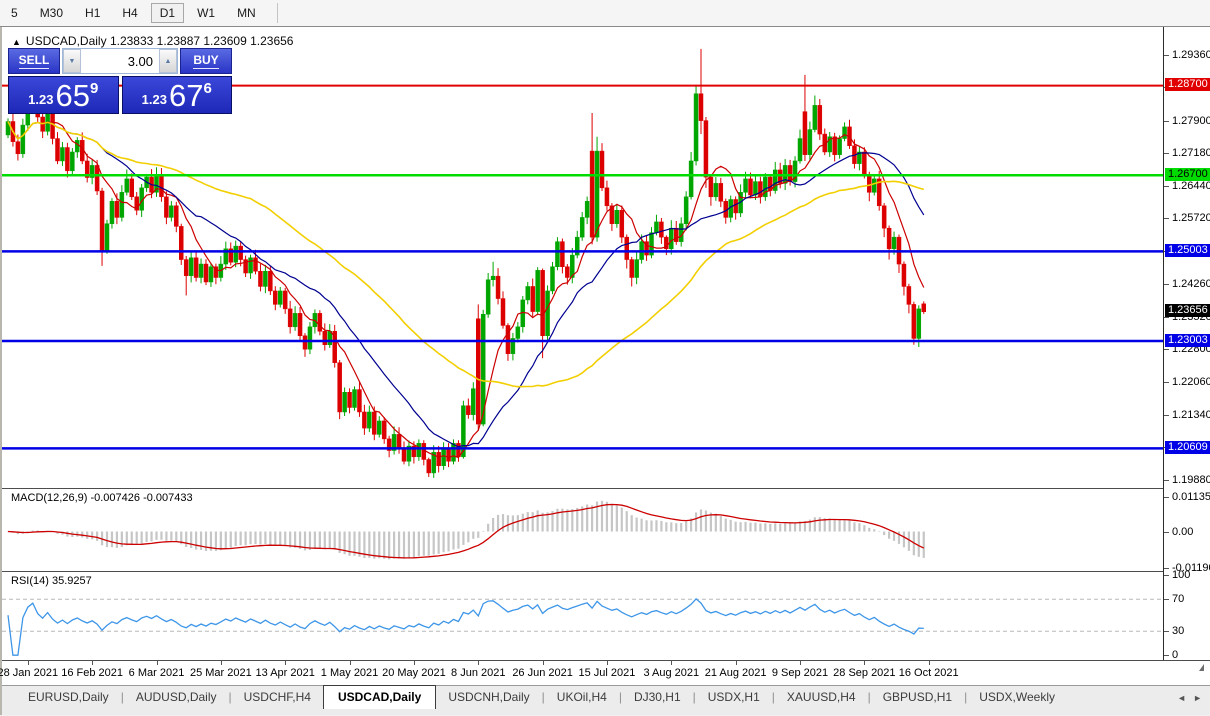  I want to click on sell-price-box: 1.23 65 9, so click(63, 95).